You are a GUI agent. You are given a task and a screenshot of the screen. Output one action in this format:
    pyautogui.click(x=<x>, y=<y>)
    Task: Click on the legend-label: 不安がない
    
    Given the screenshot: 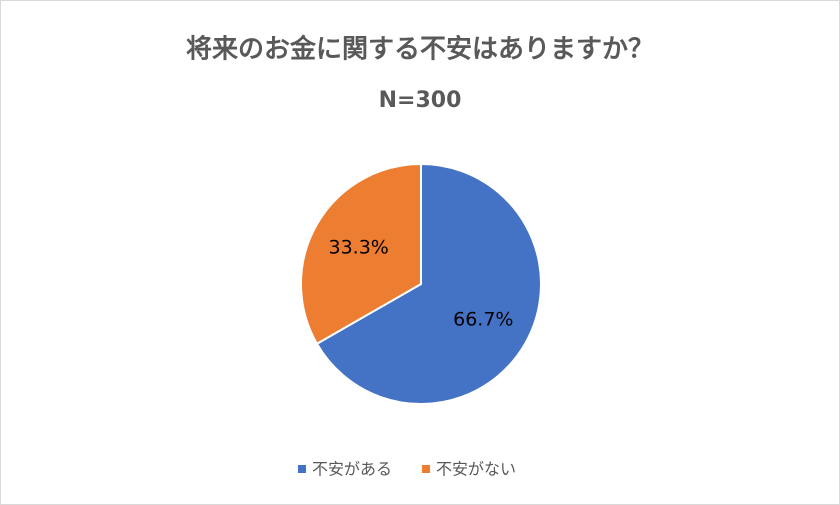 What is the action you would take?
    pyautogui.click(x=476, y=469)
    